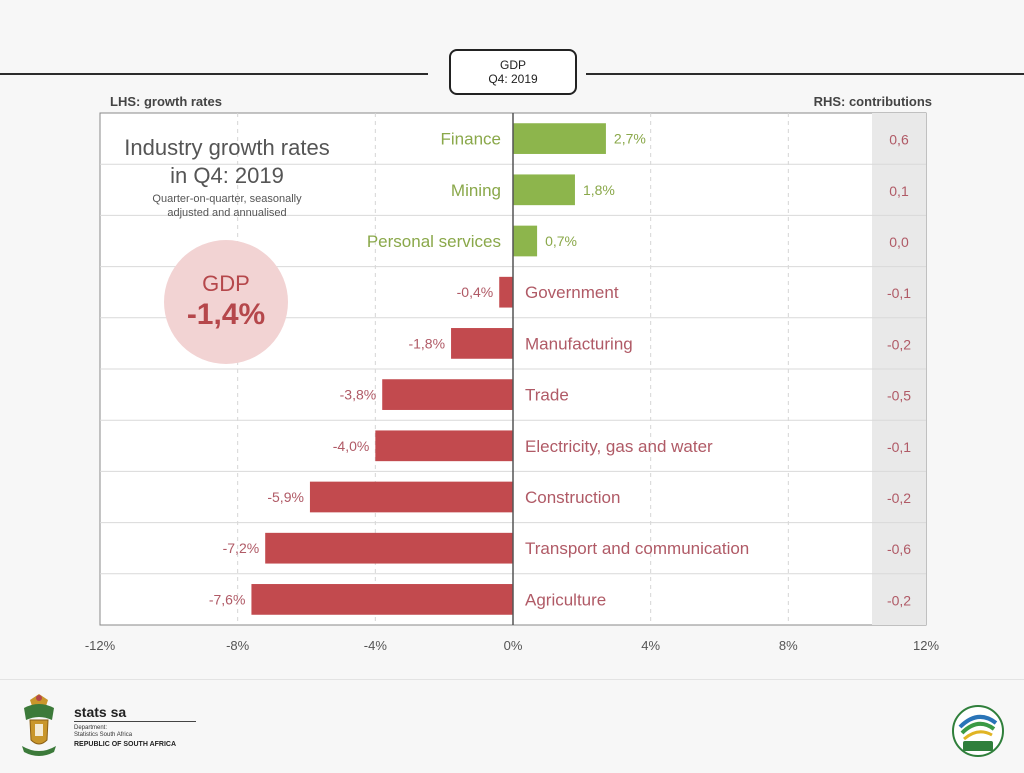 The image size is (1024, 773). I want to click on category-label: Government, so click(572, 292).